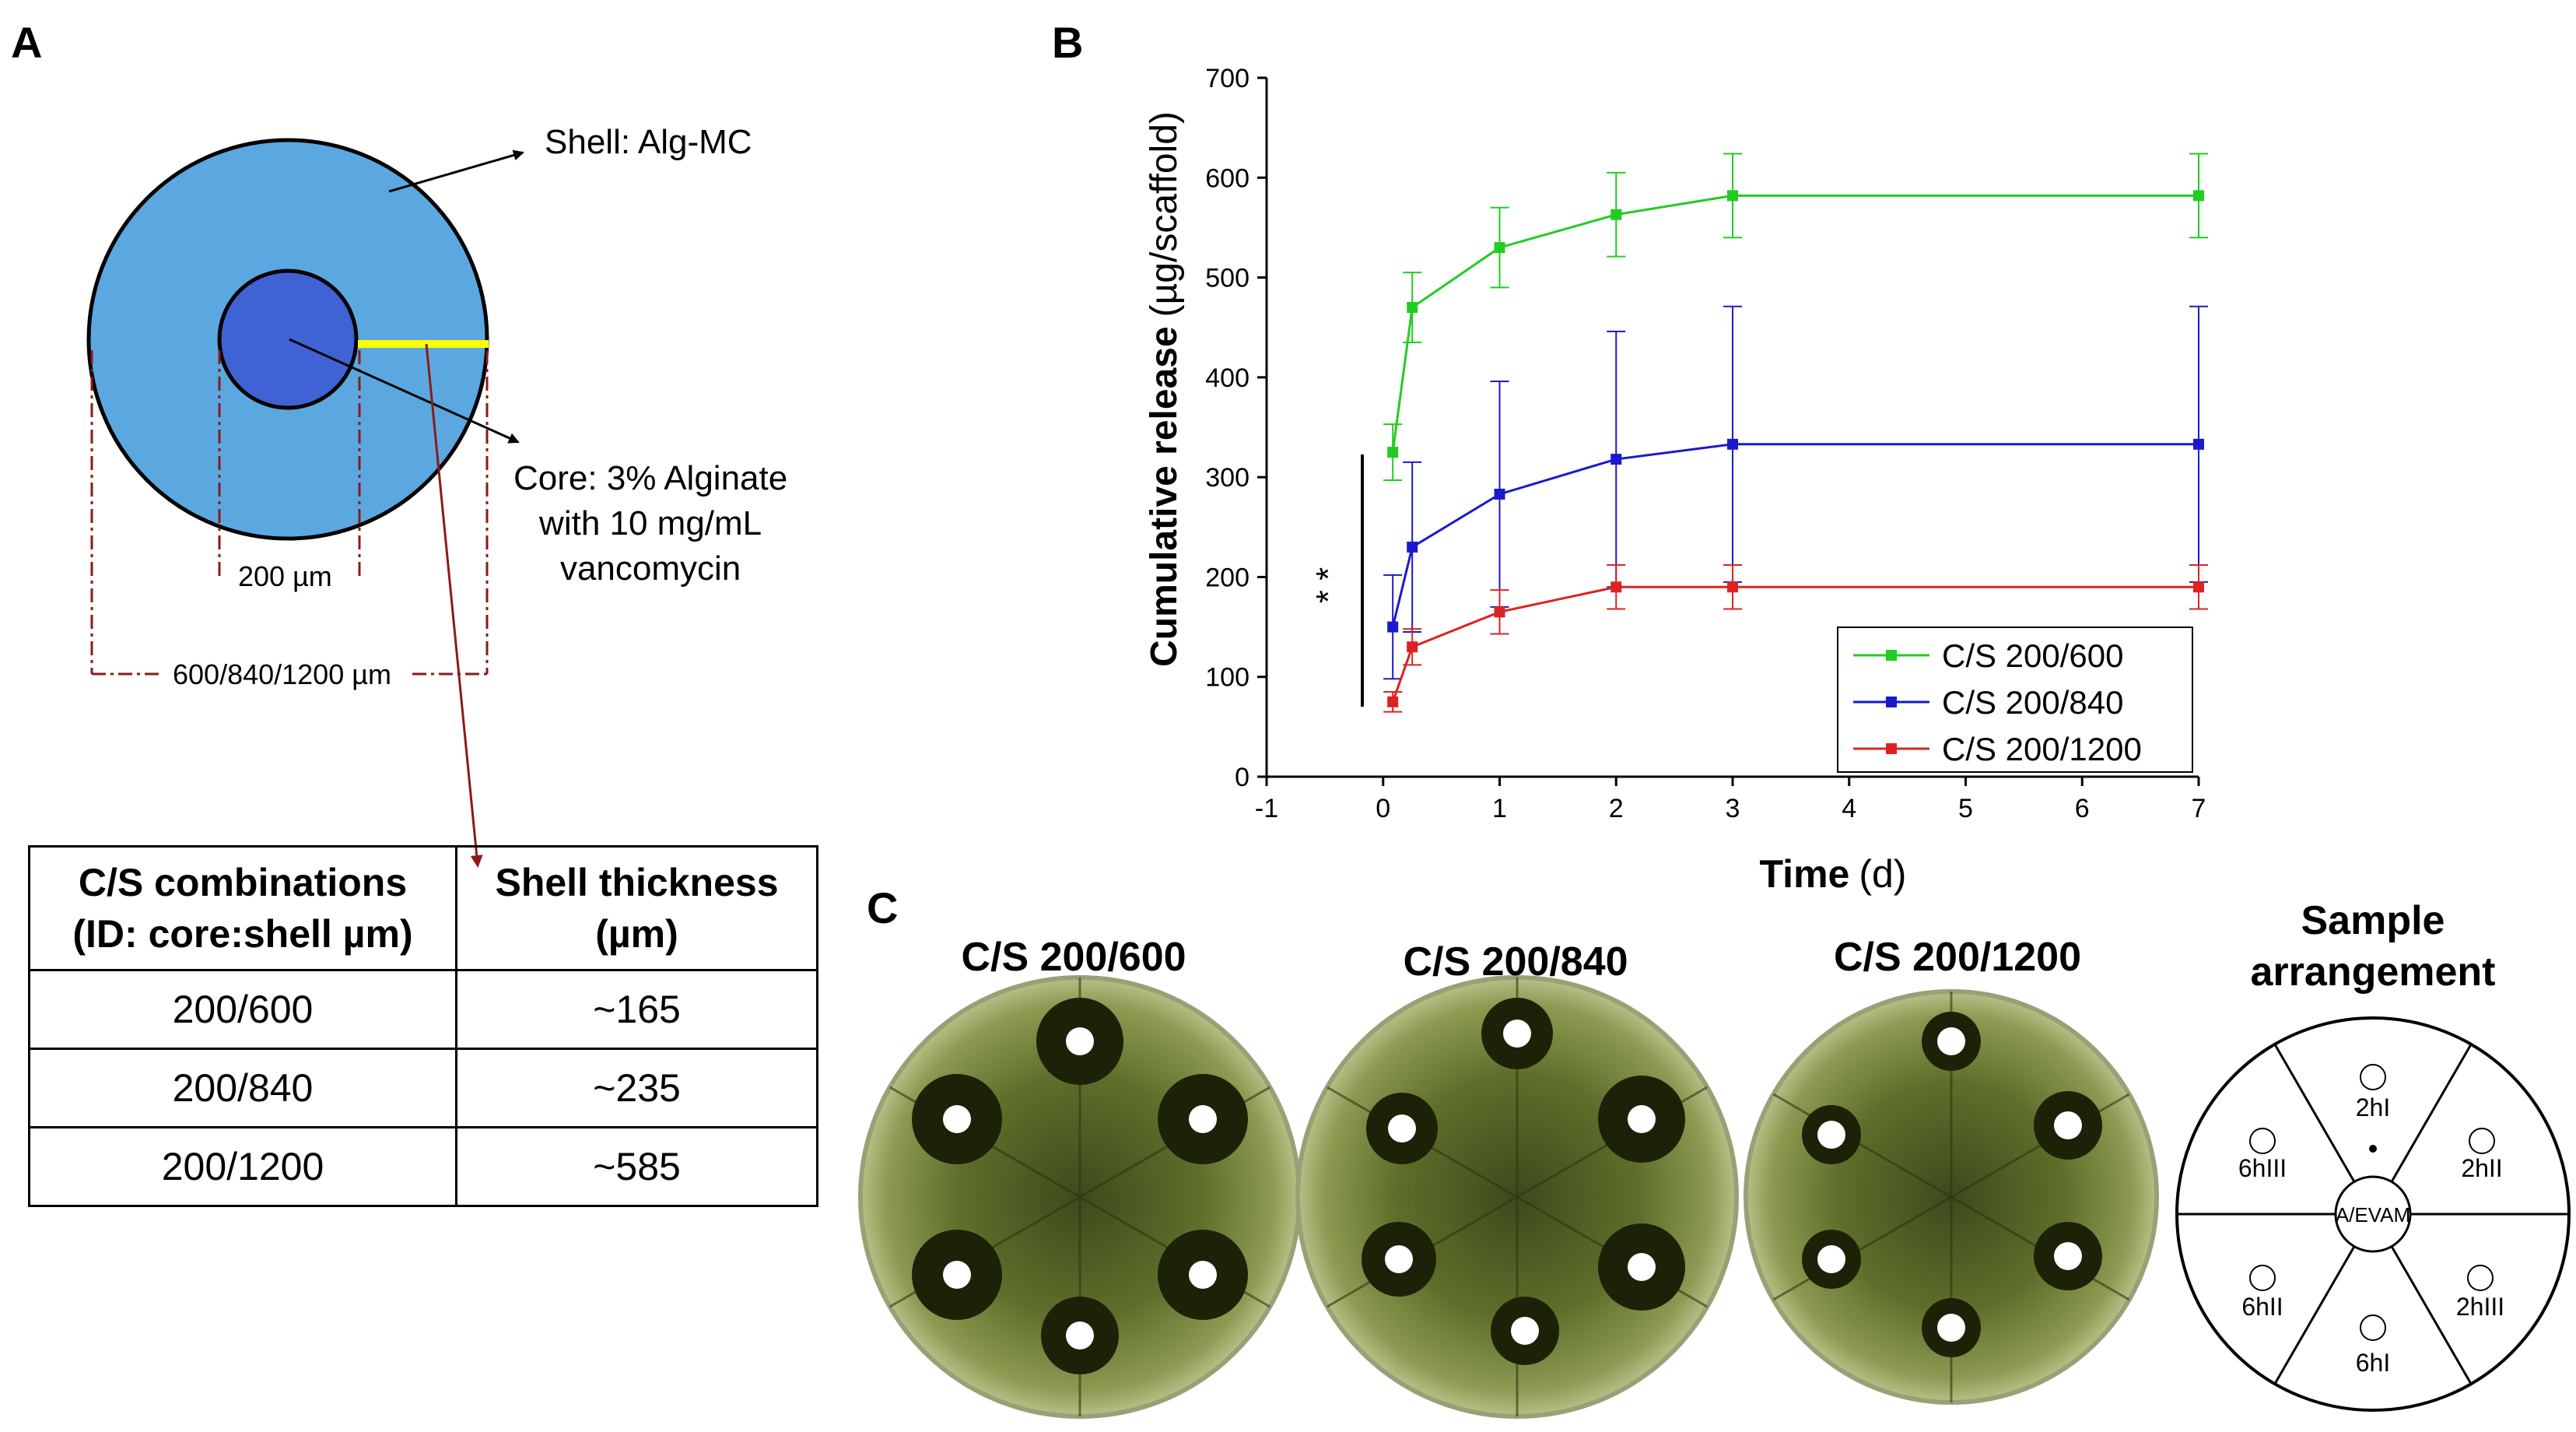 This screenshot has height=1432, width=2576. I want to click on label-2hII: 2hII, so click(2481, 1168).